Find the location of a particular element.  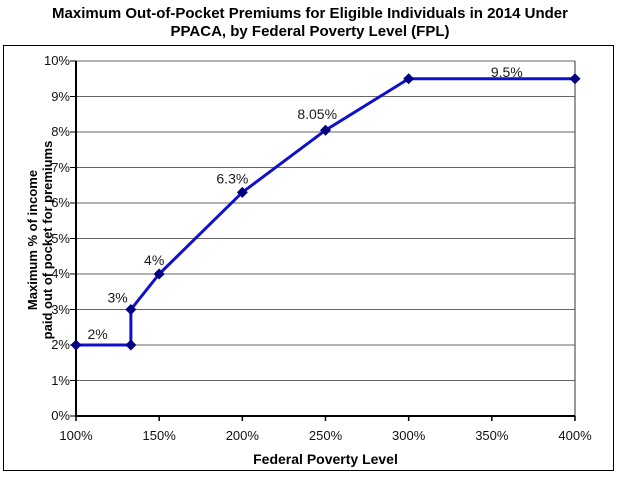

y-tick-label: 5% is located at coordinates (60, 238).